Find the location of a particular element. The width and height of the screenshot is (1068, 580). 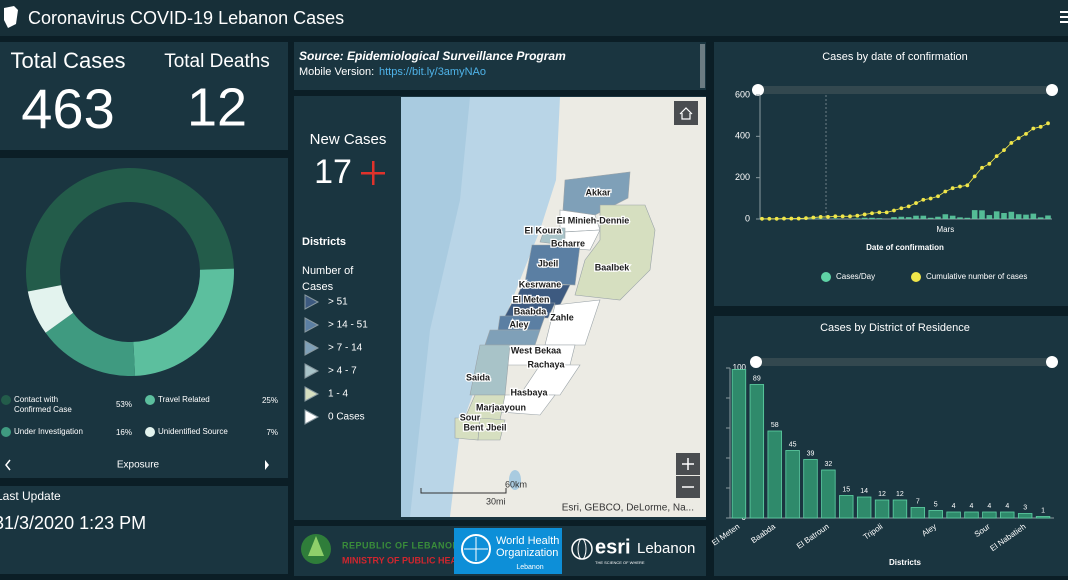

legend-label: Cases/Day is located at coordinates (855, 276).